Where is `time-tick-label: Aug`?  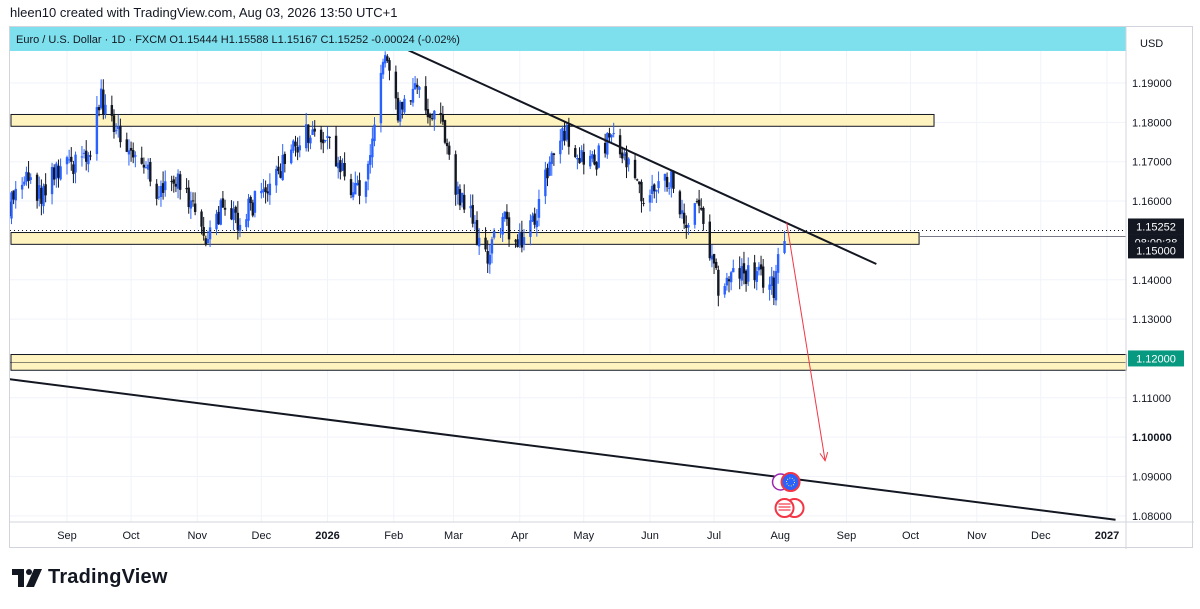
time-tick-label: Aug is located at coordinates (780, 536).